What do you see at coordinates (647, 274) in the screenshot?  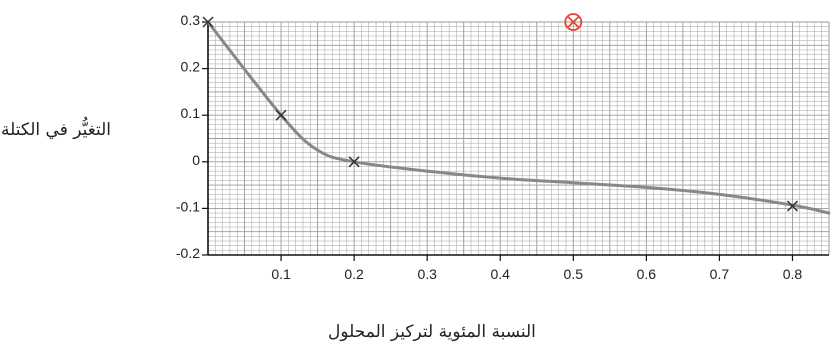 I see `x-tick-label: 0.6` at bounding box center [647, 274].